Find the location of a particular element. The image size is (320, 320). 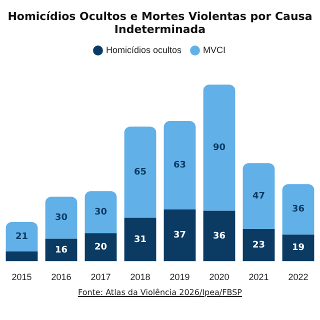

x-tick-label: 2016 is located at coordinates (61, 277).